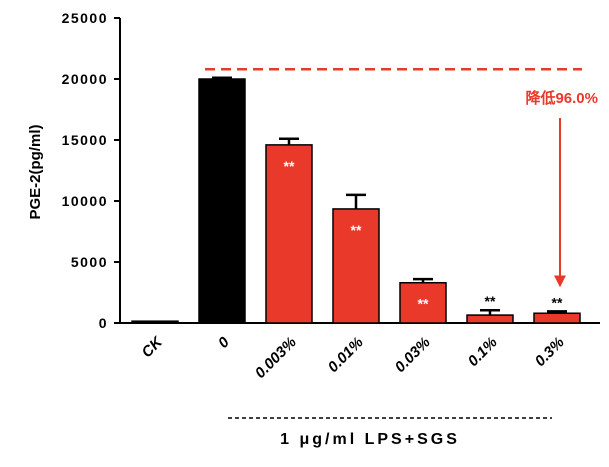  I want to click on x-tick-label: 0.01%, so click(346, 355).